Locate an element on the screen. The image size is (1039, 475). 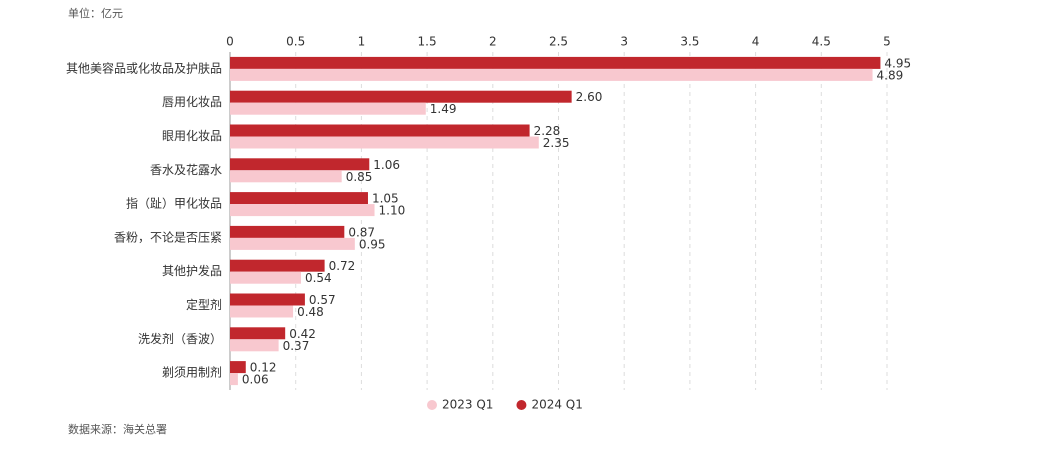
x-tick-label: 2 is located at coordinates (493, 42).